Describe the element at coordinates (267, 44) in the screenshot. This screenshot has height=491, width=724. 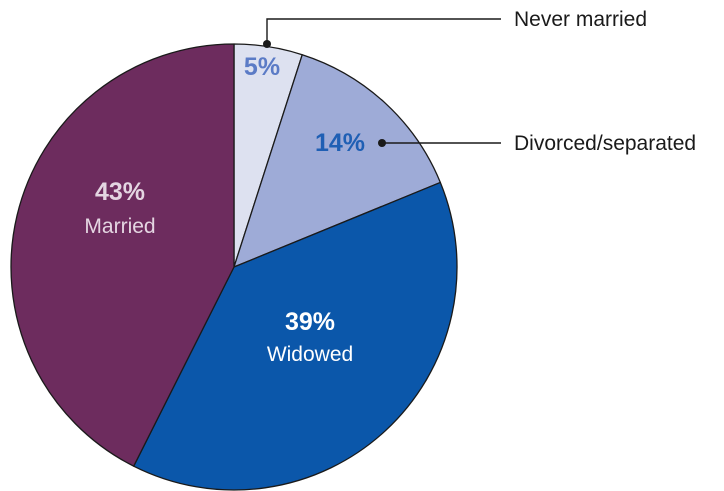
I see `leader-dot-never_married` at that location.